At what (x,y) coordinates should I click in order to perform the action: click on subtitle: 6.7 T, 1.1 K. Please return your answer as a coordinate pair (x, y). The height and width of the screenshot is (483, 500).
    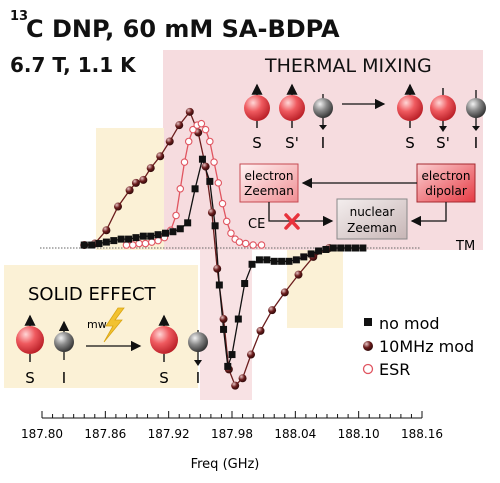
    Looking at the image, I should click on (73, 65).